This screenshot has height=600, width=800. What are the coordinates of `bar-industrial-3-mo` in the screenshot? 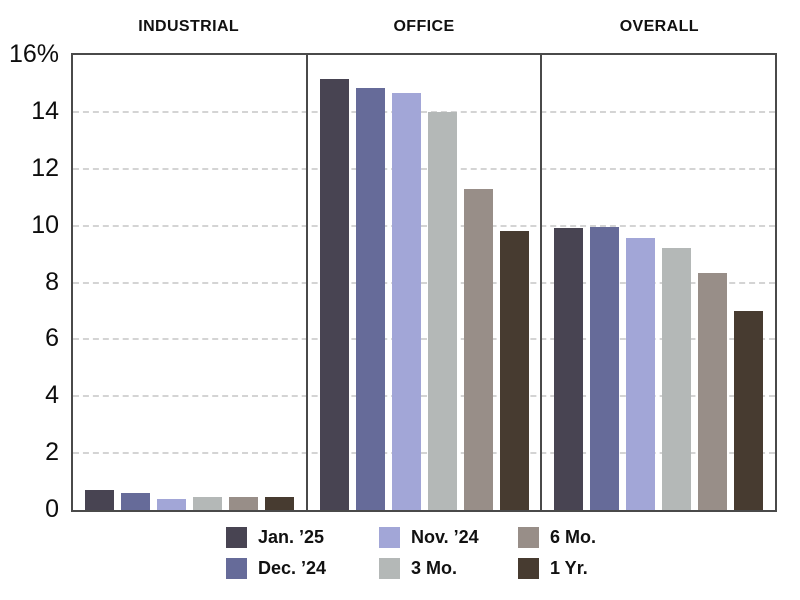 It's located at (207, 503).